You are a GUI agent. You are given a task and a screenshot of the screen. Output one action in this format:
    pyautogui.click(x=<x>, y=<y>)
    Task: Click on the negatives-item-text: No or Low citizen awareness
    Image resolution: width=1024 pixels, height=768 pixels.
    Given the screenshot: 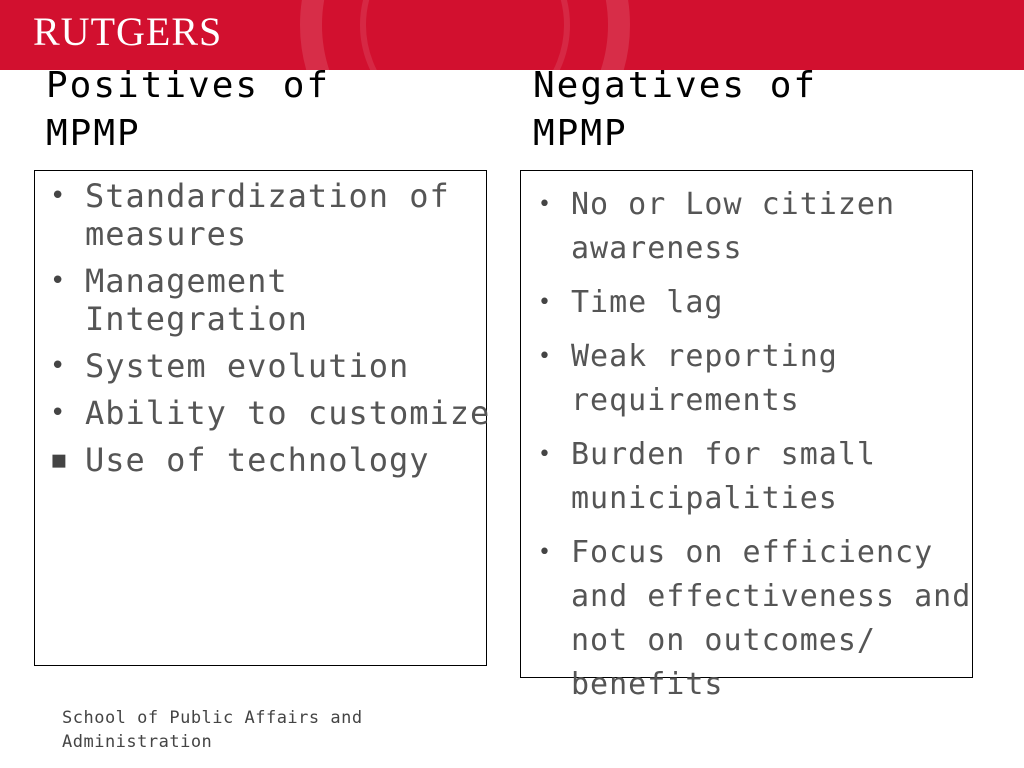 What is the action you would take?
    pyautogui.click(x=733, y=226)
    